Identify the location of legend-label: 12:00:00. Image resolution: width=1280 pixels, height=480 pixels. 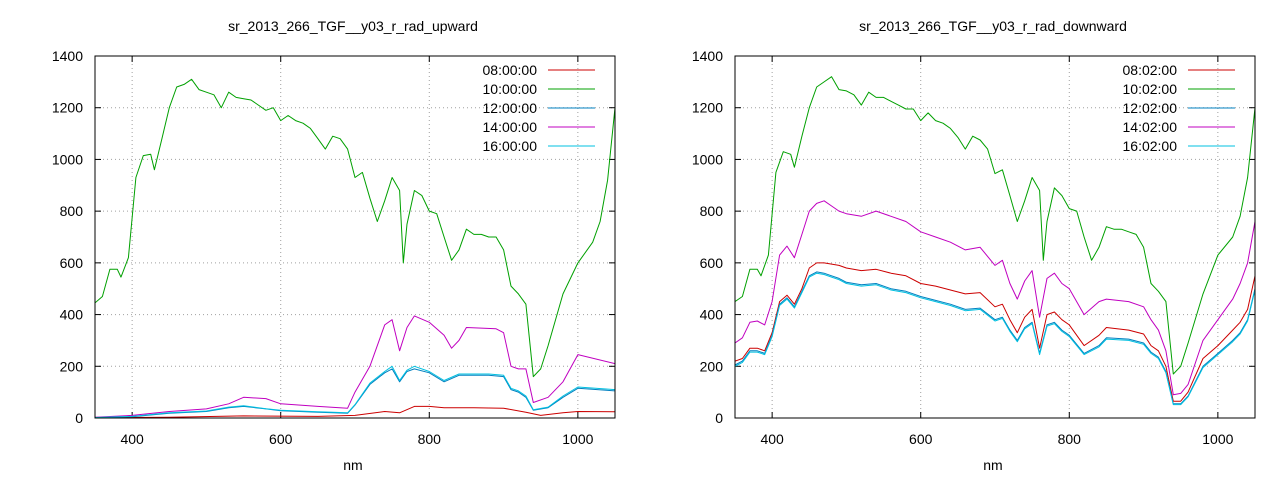
(510, 108).